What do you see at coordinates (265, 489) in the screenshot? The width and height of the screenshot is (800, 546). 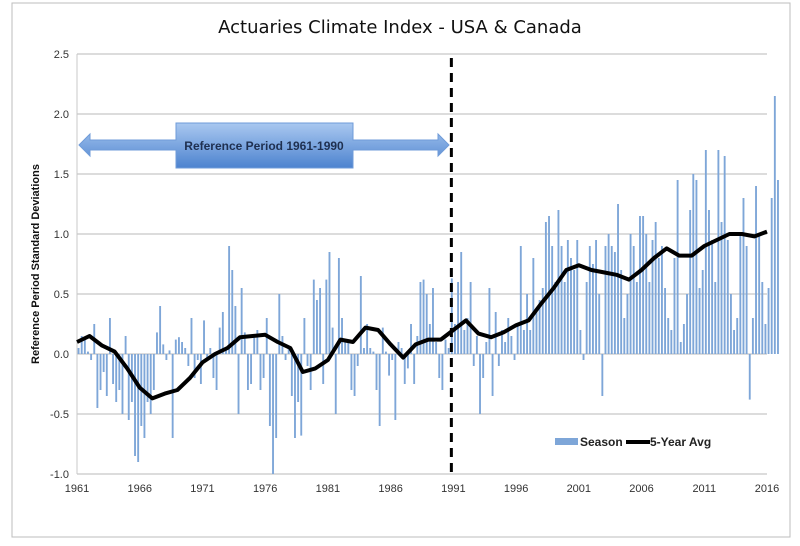 I see `x-tick-label: 1976` at bounding box center [265, 489].